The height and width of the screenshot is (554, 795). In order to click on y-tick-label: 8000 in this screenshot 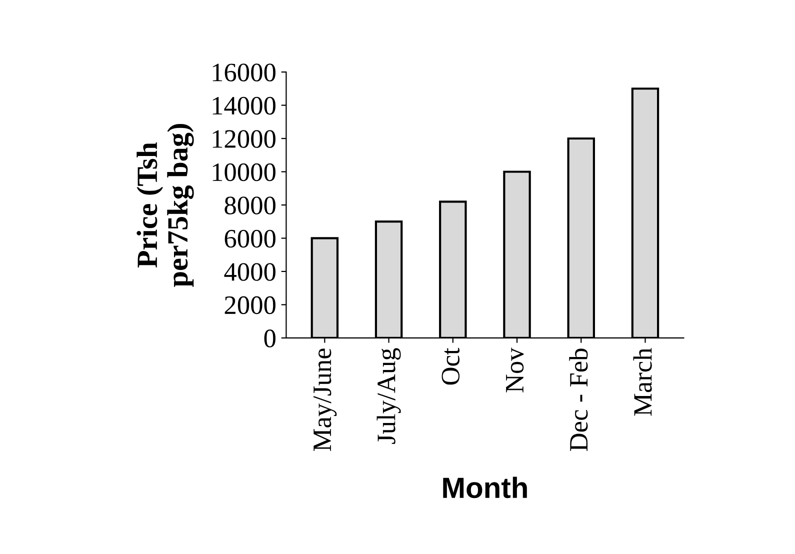, I will do `click(250, 205)`.